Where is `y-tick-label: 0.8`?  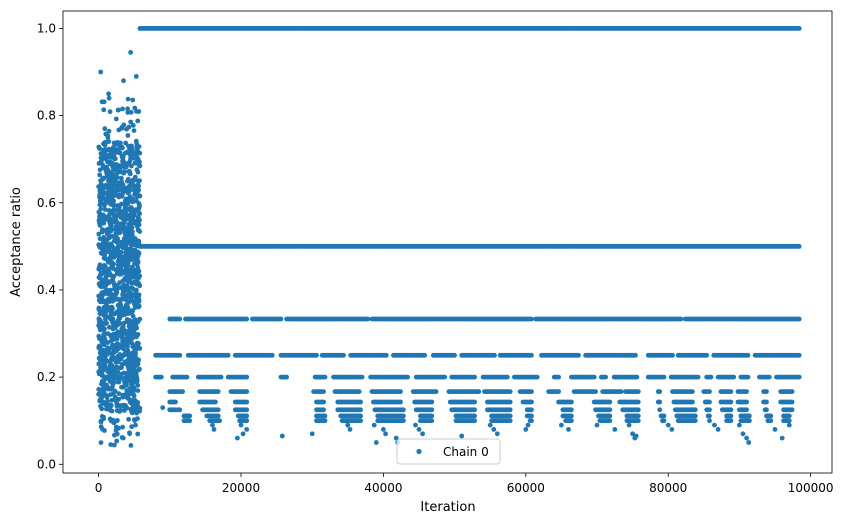 y-tick-label: 0.8 is located at coordinates (46, 116).